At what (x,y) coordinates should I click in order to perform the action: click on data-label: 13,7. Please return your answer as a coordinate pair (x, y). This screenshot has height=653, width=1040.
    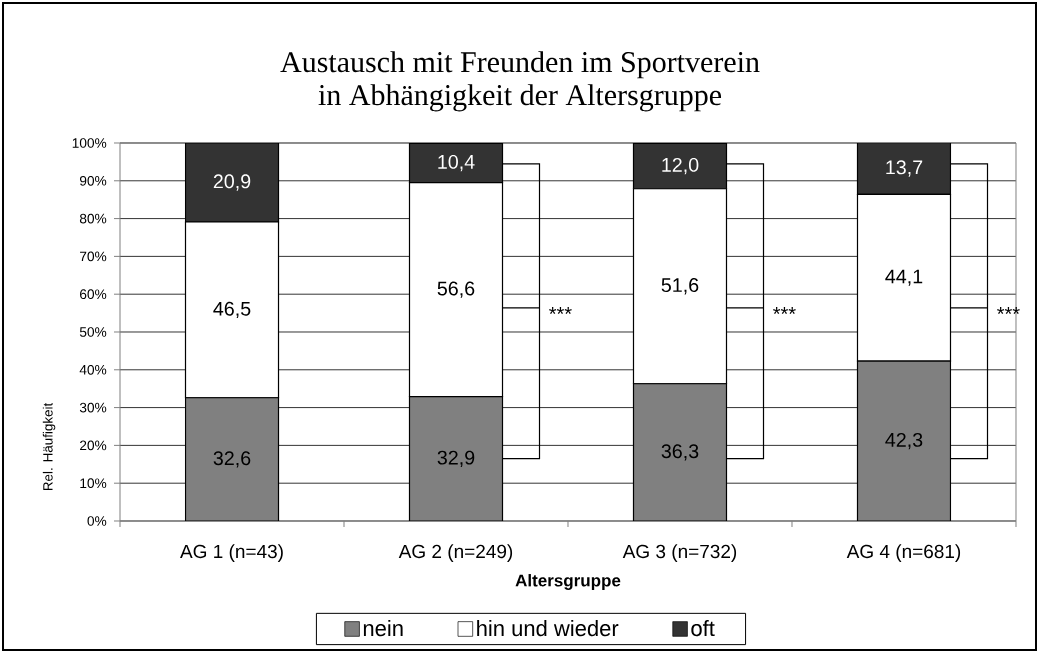
    Looking at the image, I should click on (904, 168).